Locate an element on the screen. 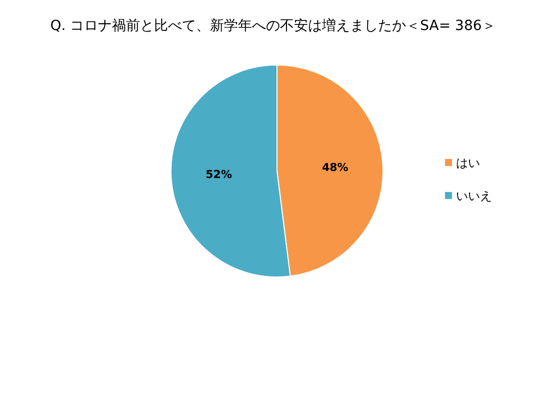 Image resolution: width=546 pixels, height=400 pixels. legend-label: いいえ is located at coordinates (474, 196).